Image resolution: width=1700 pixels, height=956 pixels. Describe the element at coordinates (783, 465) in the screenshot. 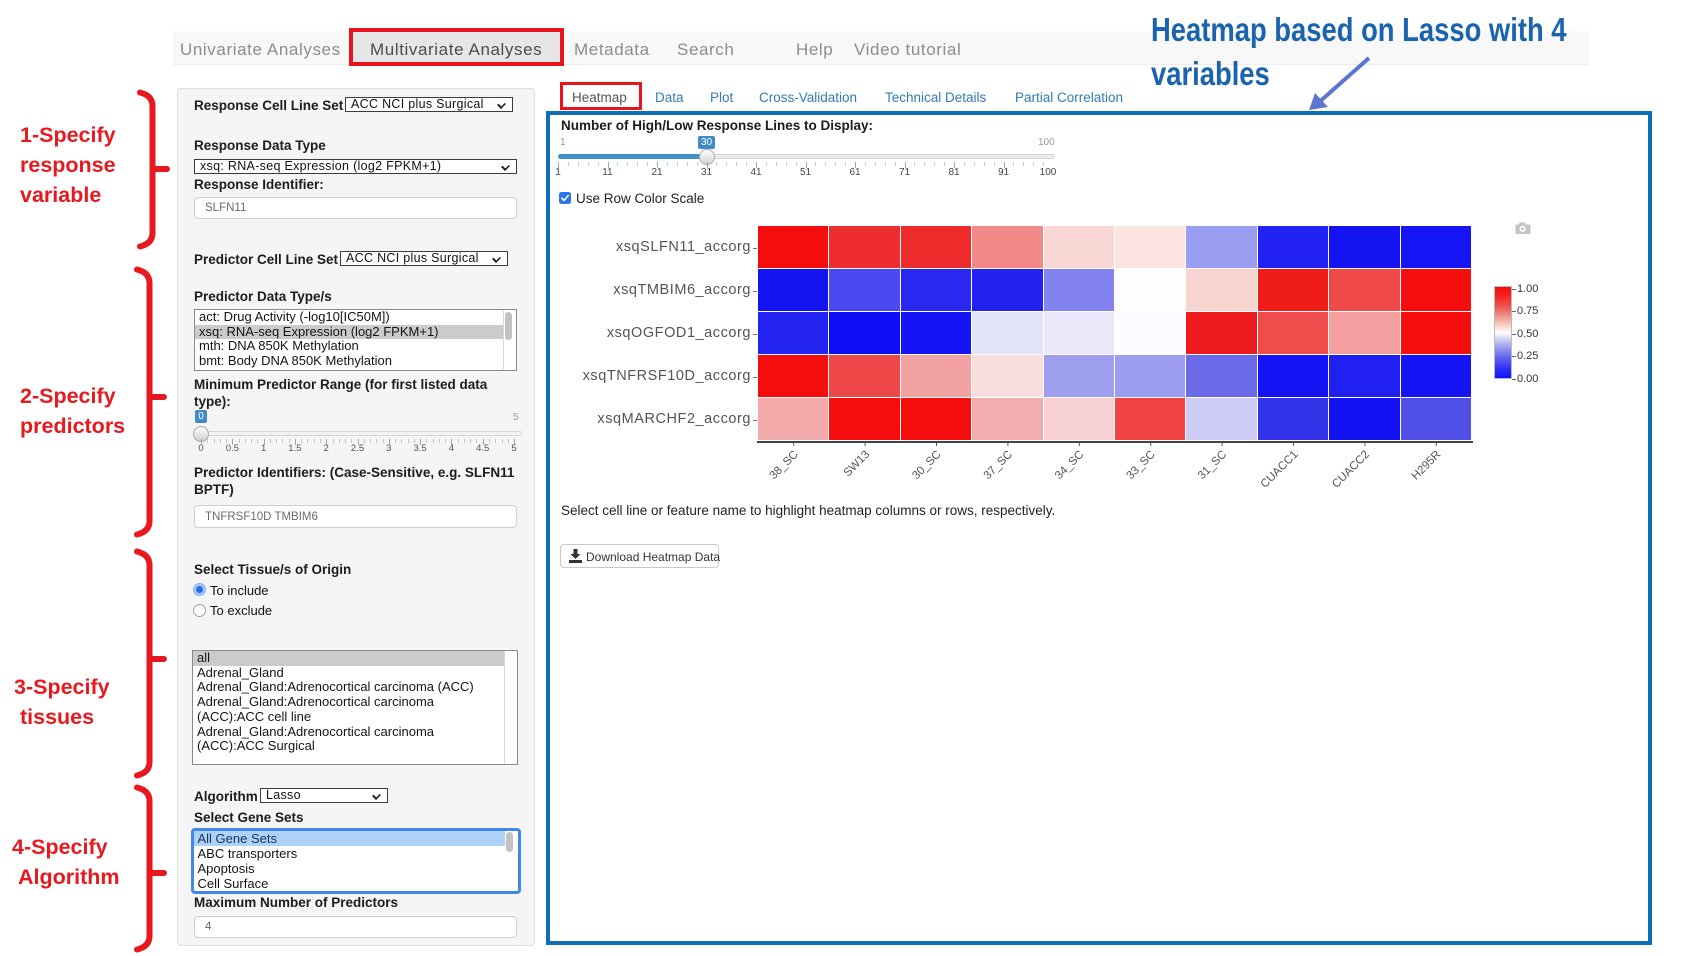

I see `svg-text: 38_SC` at that location.